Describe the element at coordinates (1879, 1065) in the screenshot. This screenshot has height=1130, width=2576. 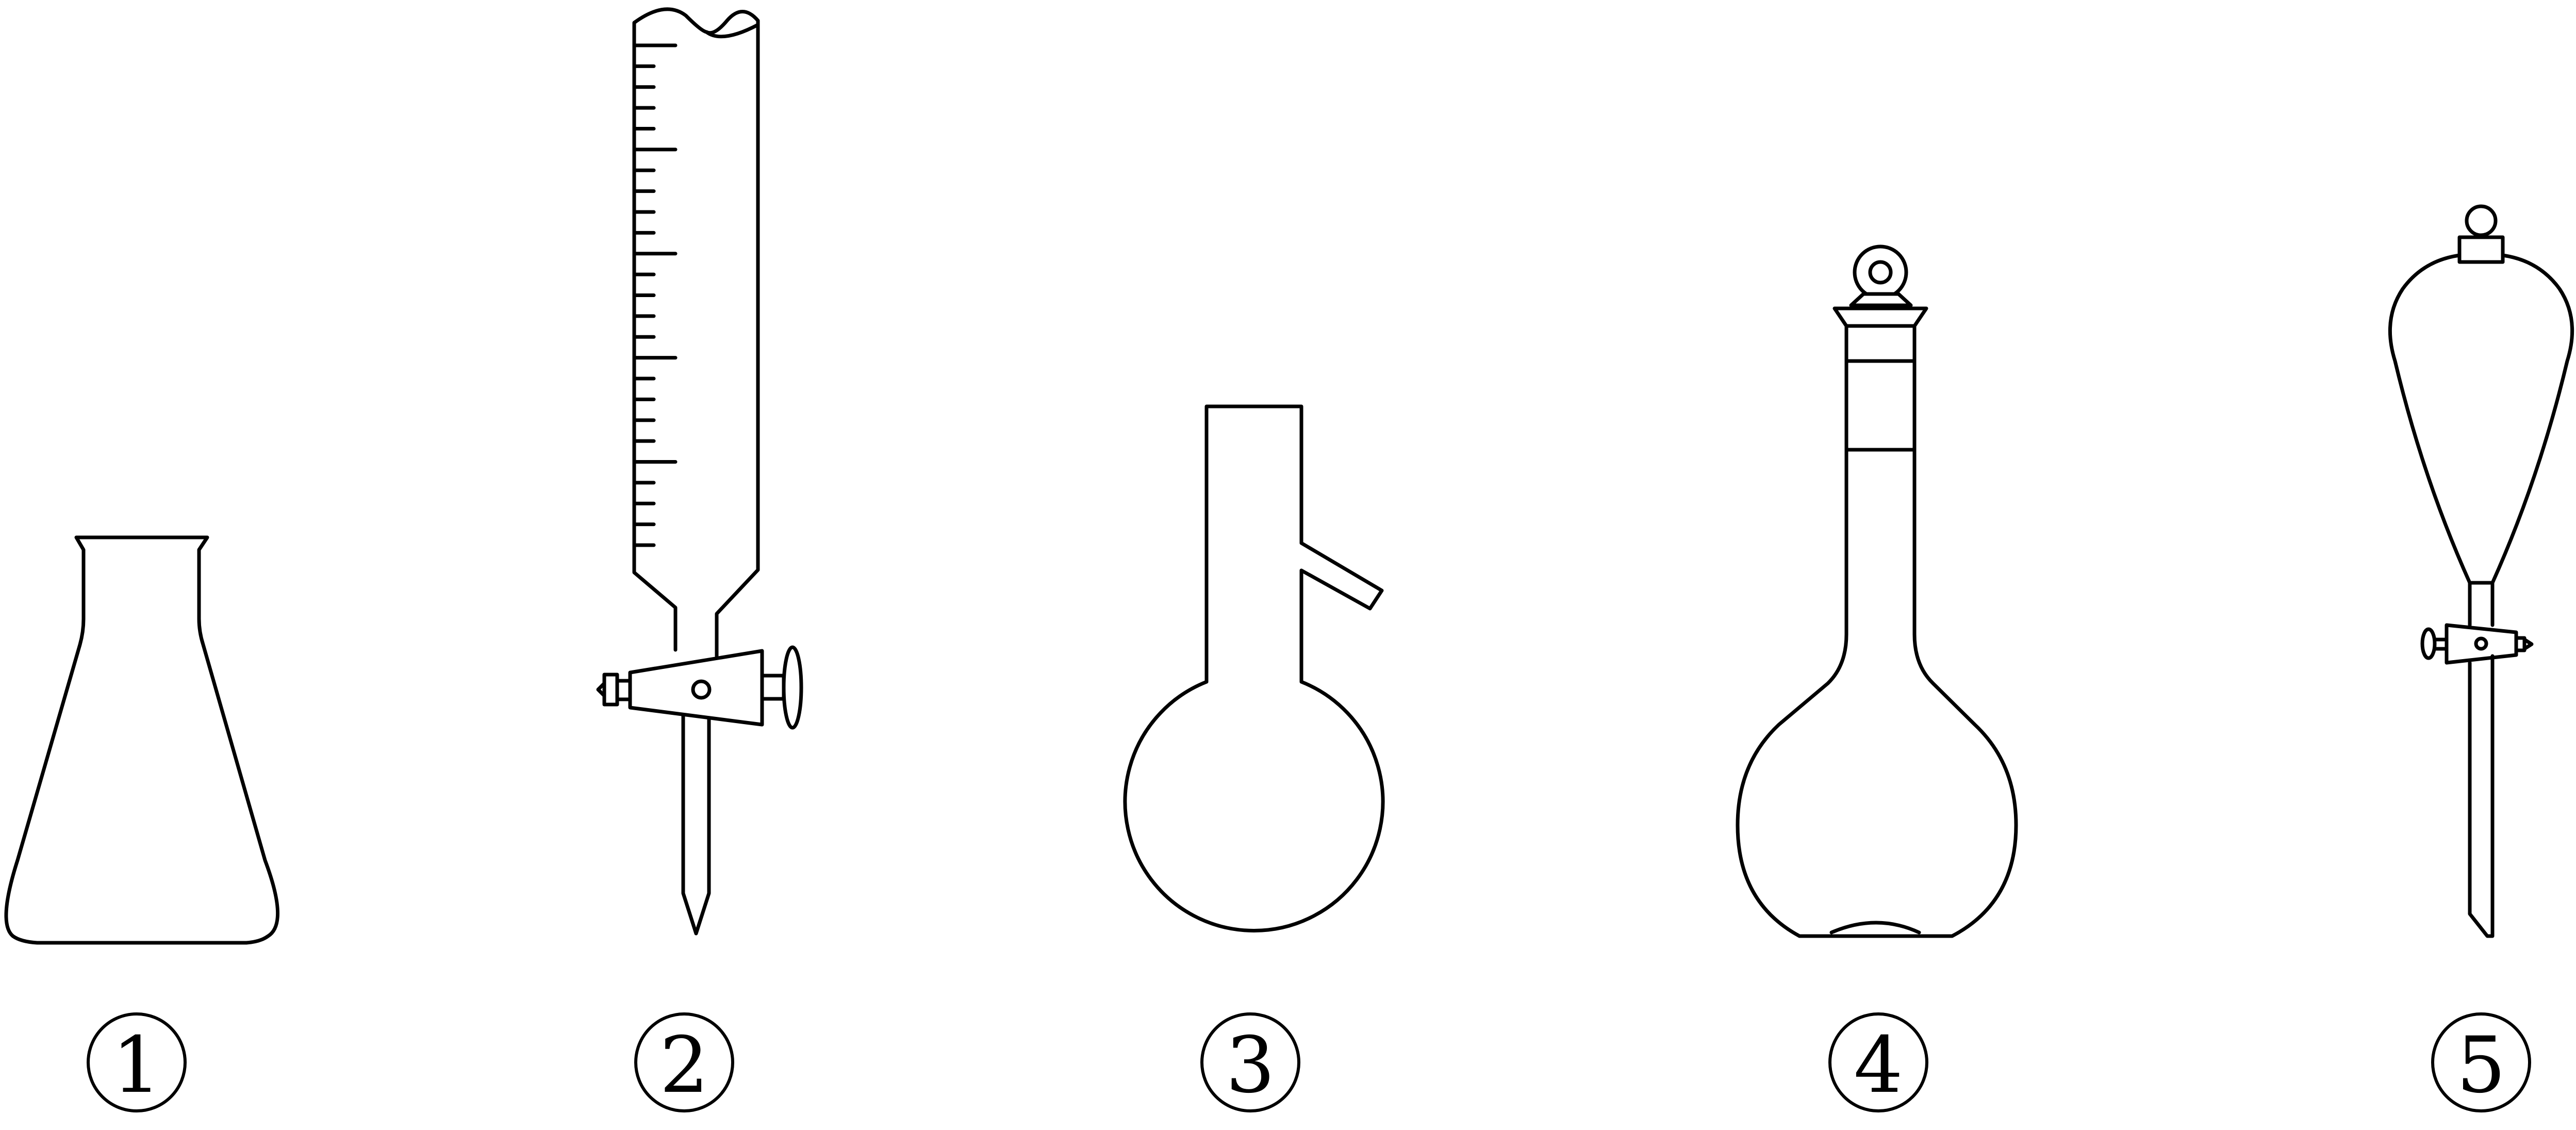
I see `svg-text: 4` at that location.